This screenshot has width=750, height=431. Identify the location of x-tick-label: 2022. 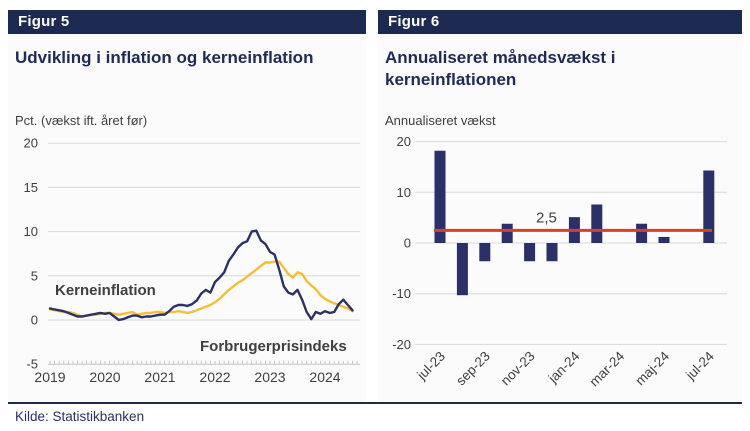
(214, 377).